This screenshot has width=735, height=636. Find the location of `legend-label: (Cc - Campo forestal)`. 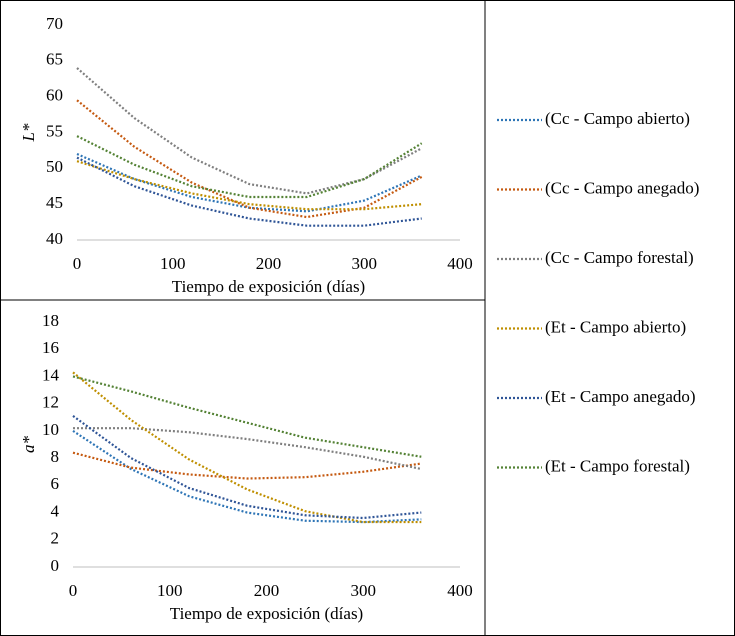

legend-label: (Cc - Campo forestal) is located at coordinates (619, 257).